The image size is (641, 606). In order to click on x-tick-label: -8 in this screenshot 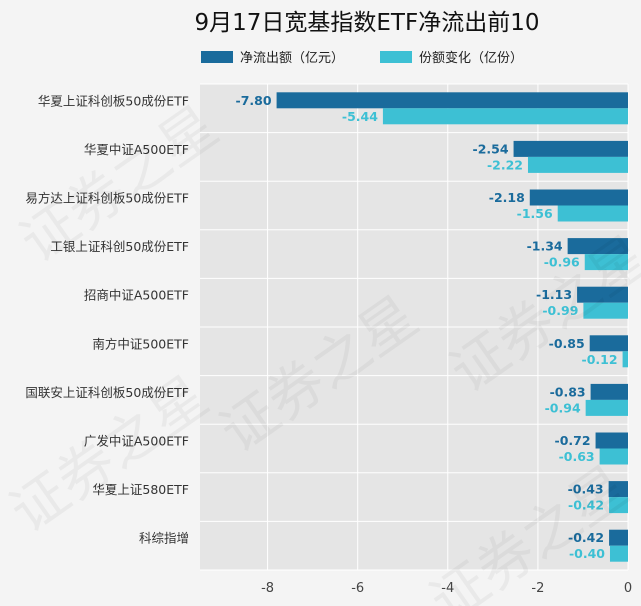, I will do `click(267, 588)`.